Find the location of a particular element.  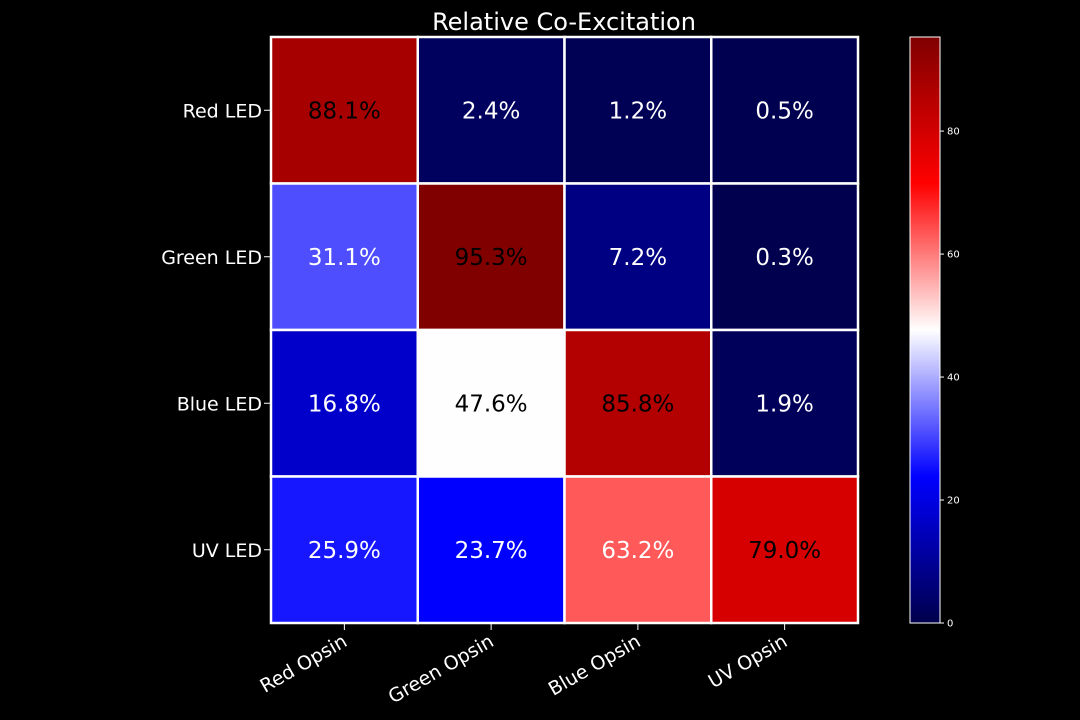

colorbar-ticks: 0 20 40 60 80 is located at coordinates (950, 378).